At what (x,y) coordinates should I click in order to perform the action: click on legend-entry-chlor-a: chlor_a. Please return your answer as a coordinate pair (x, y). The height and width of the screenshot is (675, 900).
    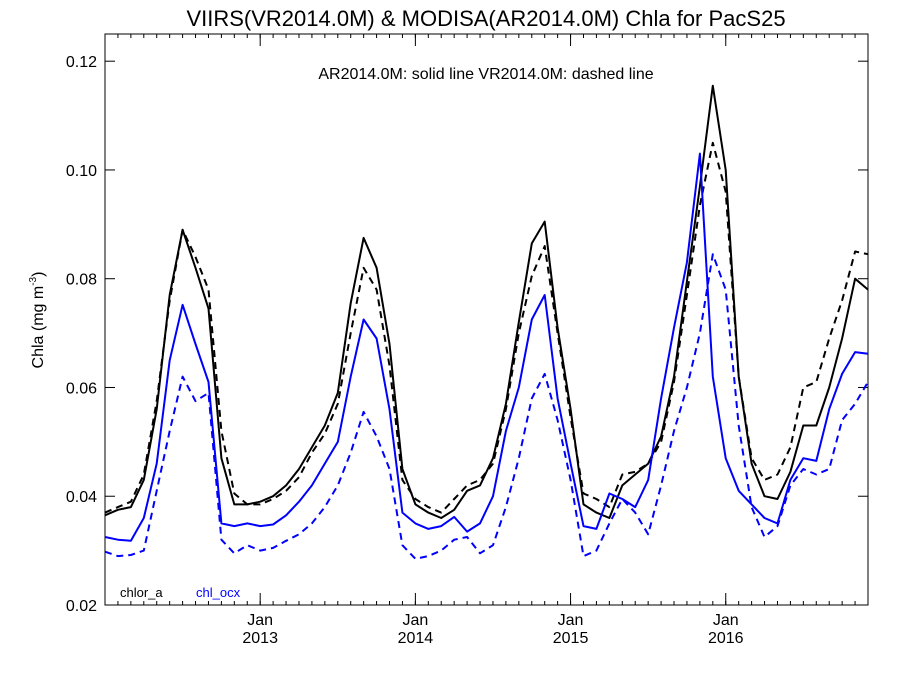
    Looking at the image, I should click on (141, 592).